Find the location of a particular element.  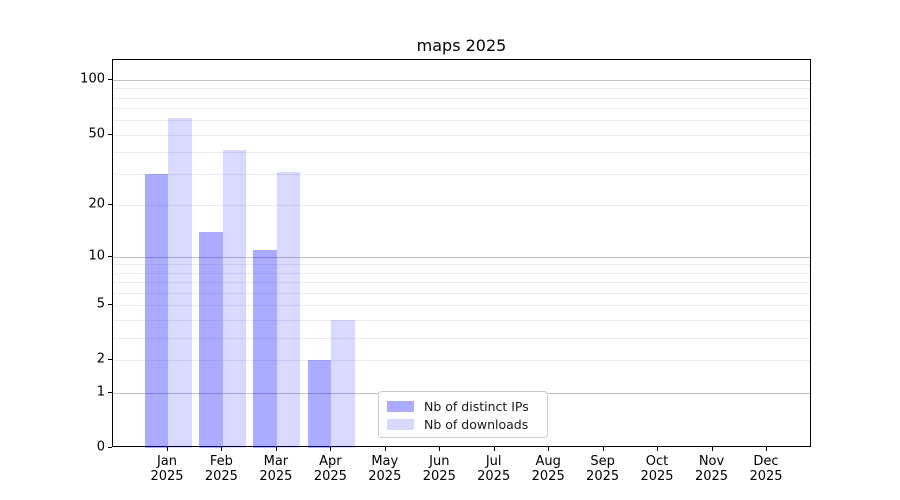

xtick-label-dec: Dec 2025 is located at coordinates (766, 469).